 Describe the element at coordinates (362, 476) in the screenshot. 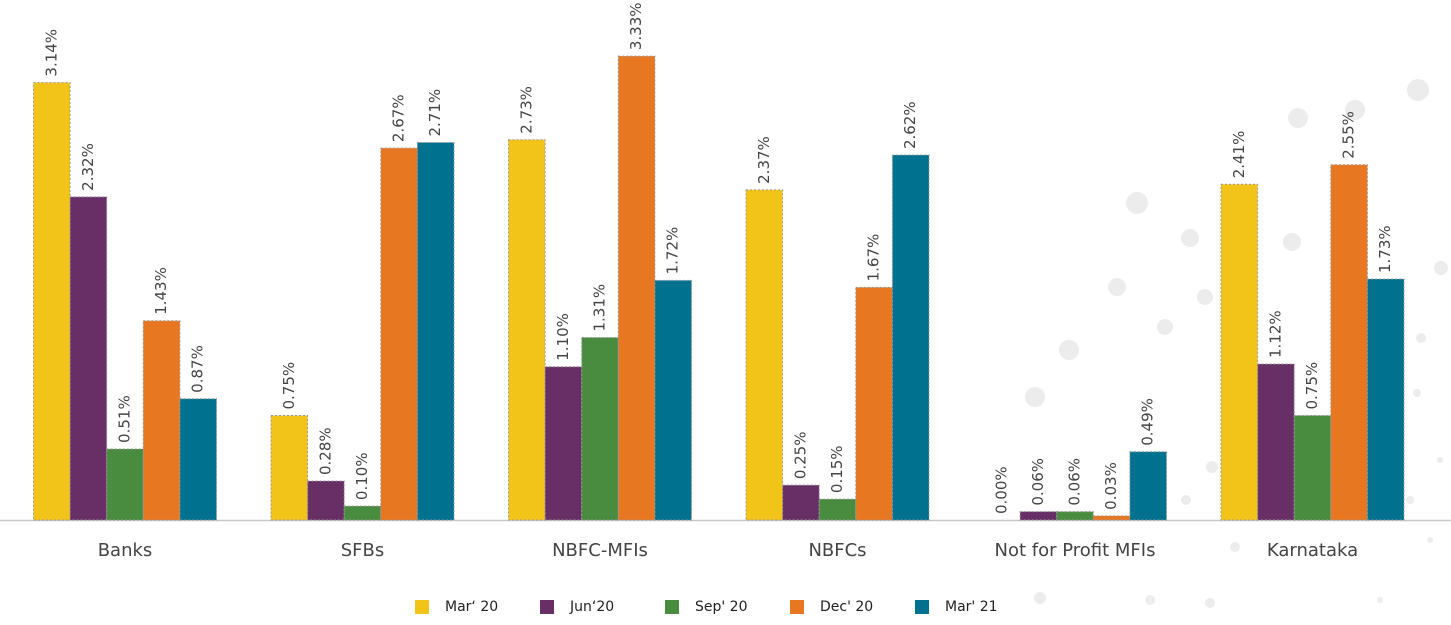

I see `data-label: 0.10%` at that location.